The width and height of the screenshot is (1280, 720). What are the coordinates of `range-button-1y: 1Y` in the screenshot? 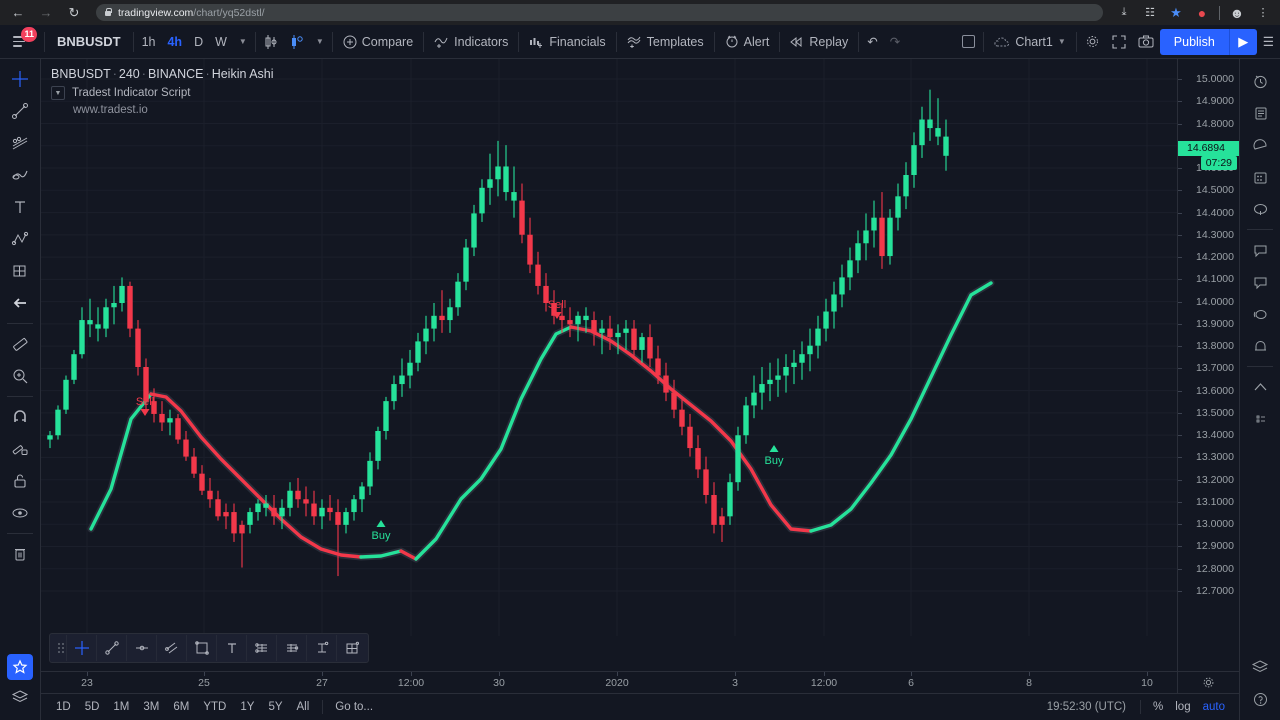 It's located at (247, 707).